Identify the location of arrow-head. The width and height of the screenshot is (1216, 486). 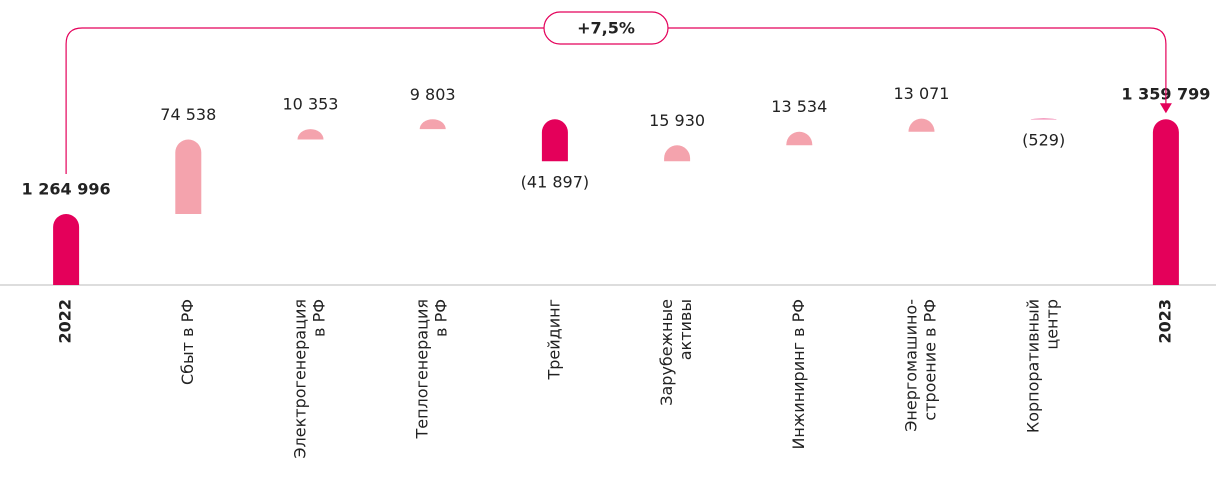
(1165, 108).